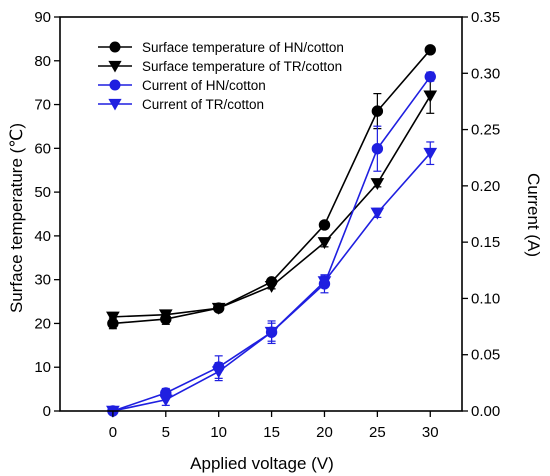 This screenshot has height=476, width=550. Describe the element at coordinates (485, 186) in the screenshot. I see `y2-tick-label: 0.20` at that location.